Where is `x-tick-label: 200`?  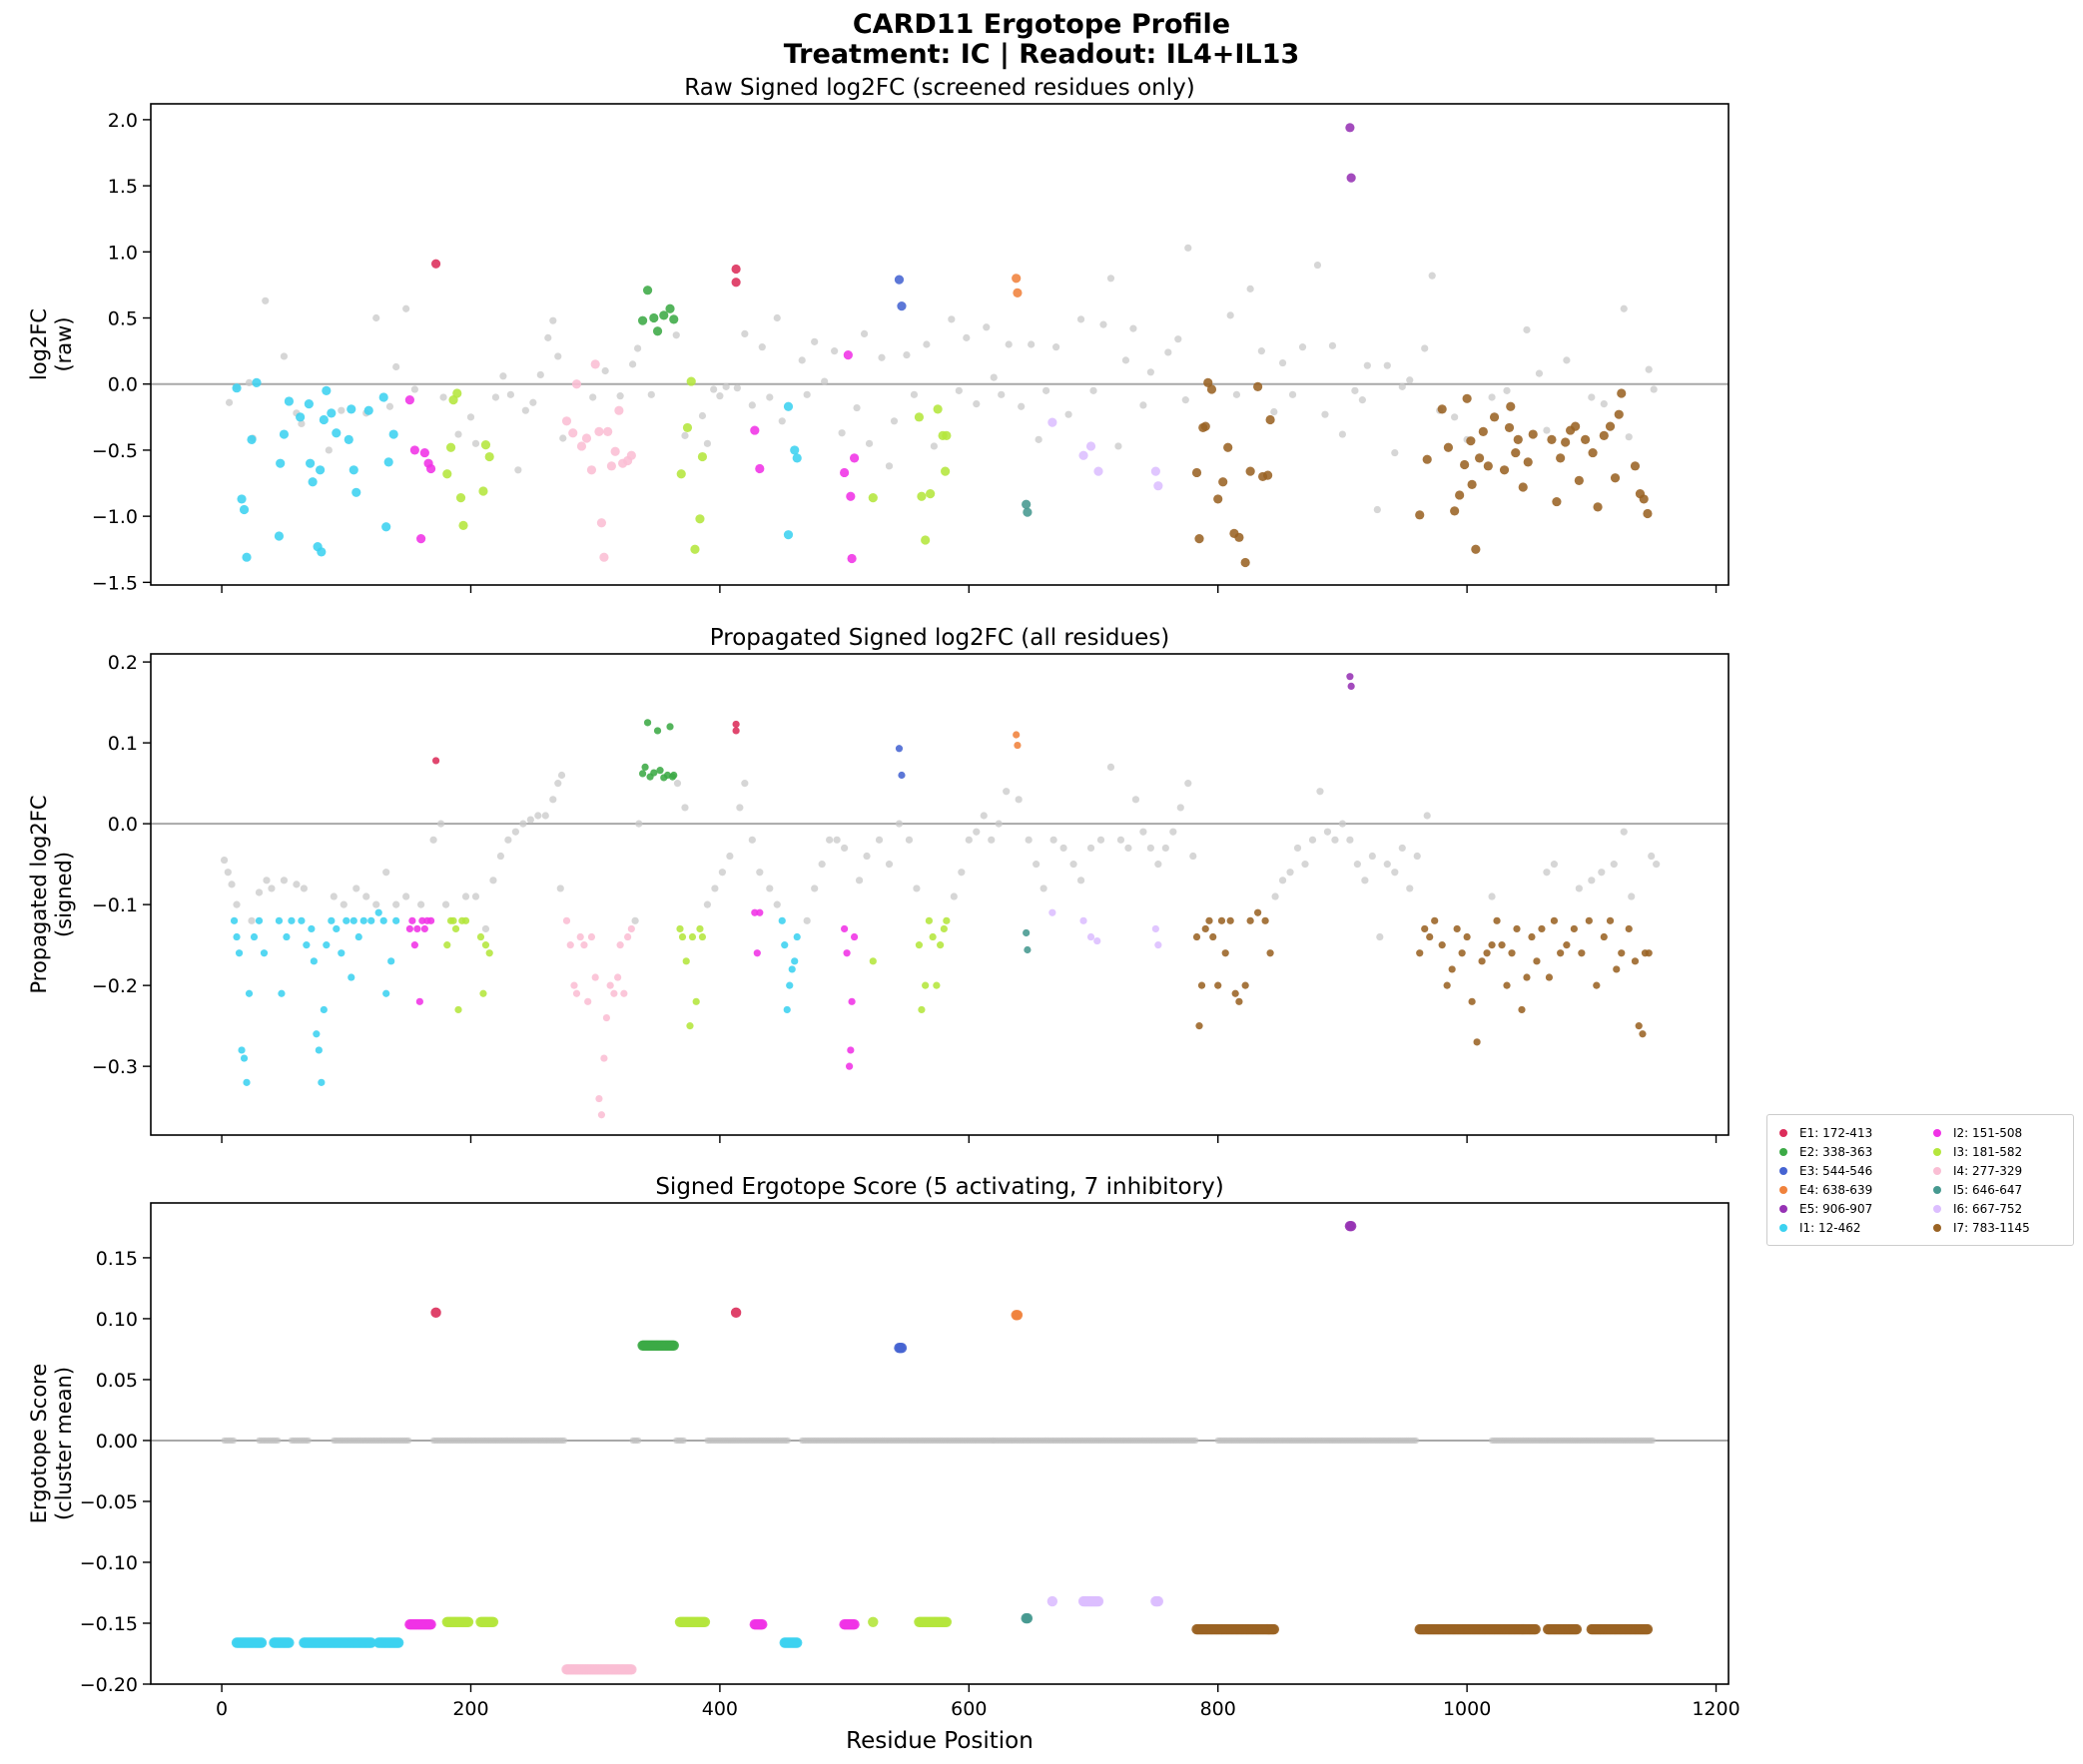
x-tick-label: 200 is located at coordinates (470, 1709).